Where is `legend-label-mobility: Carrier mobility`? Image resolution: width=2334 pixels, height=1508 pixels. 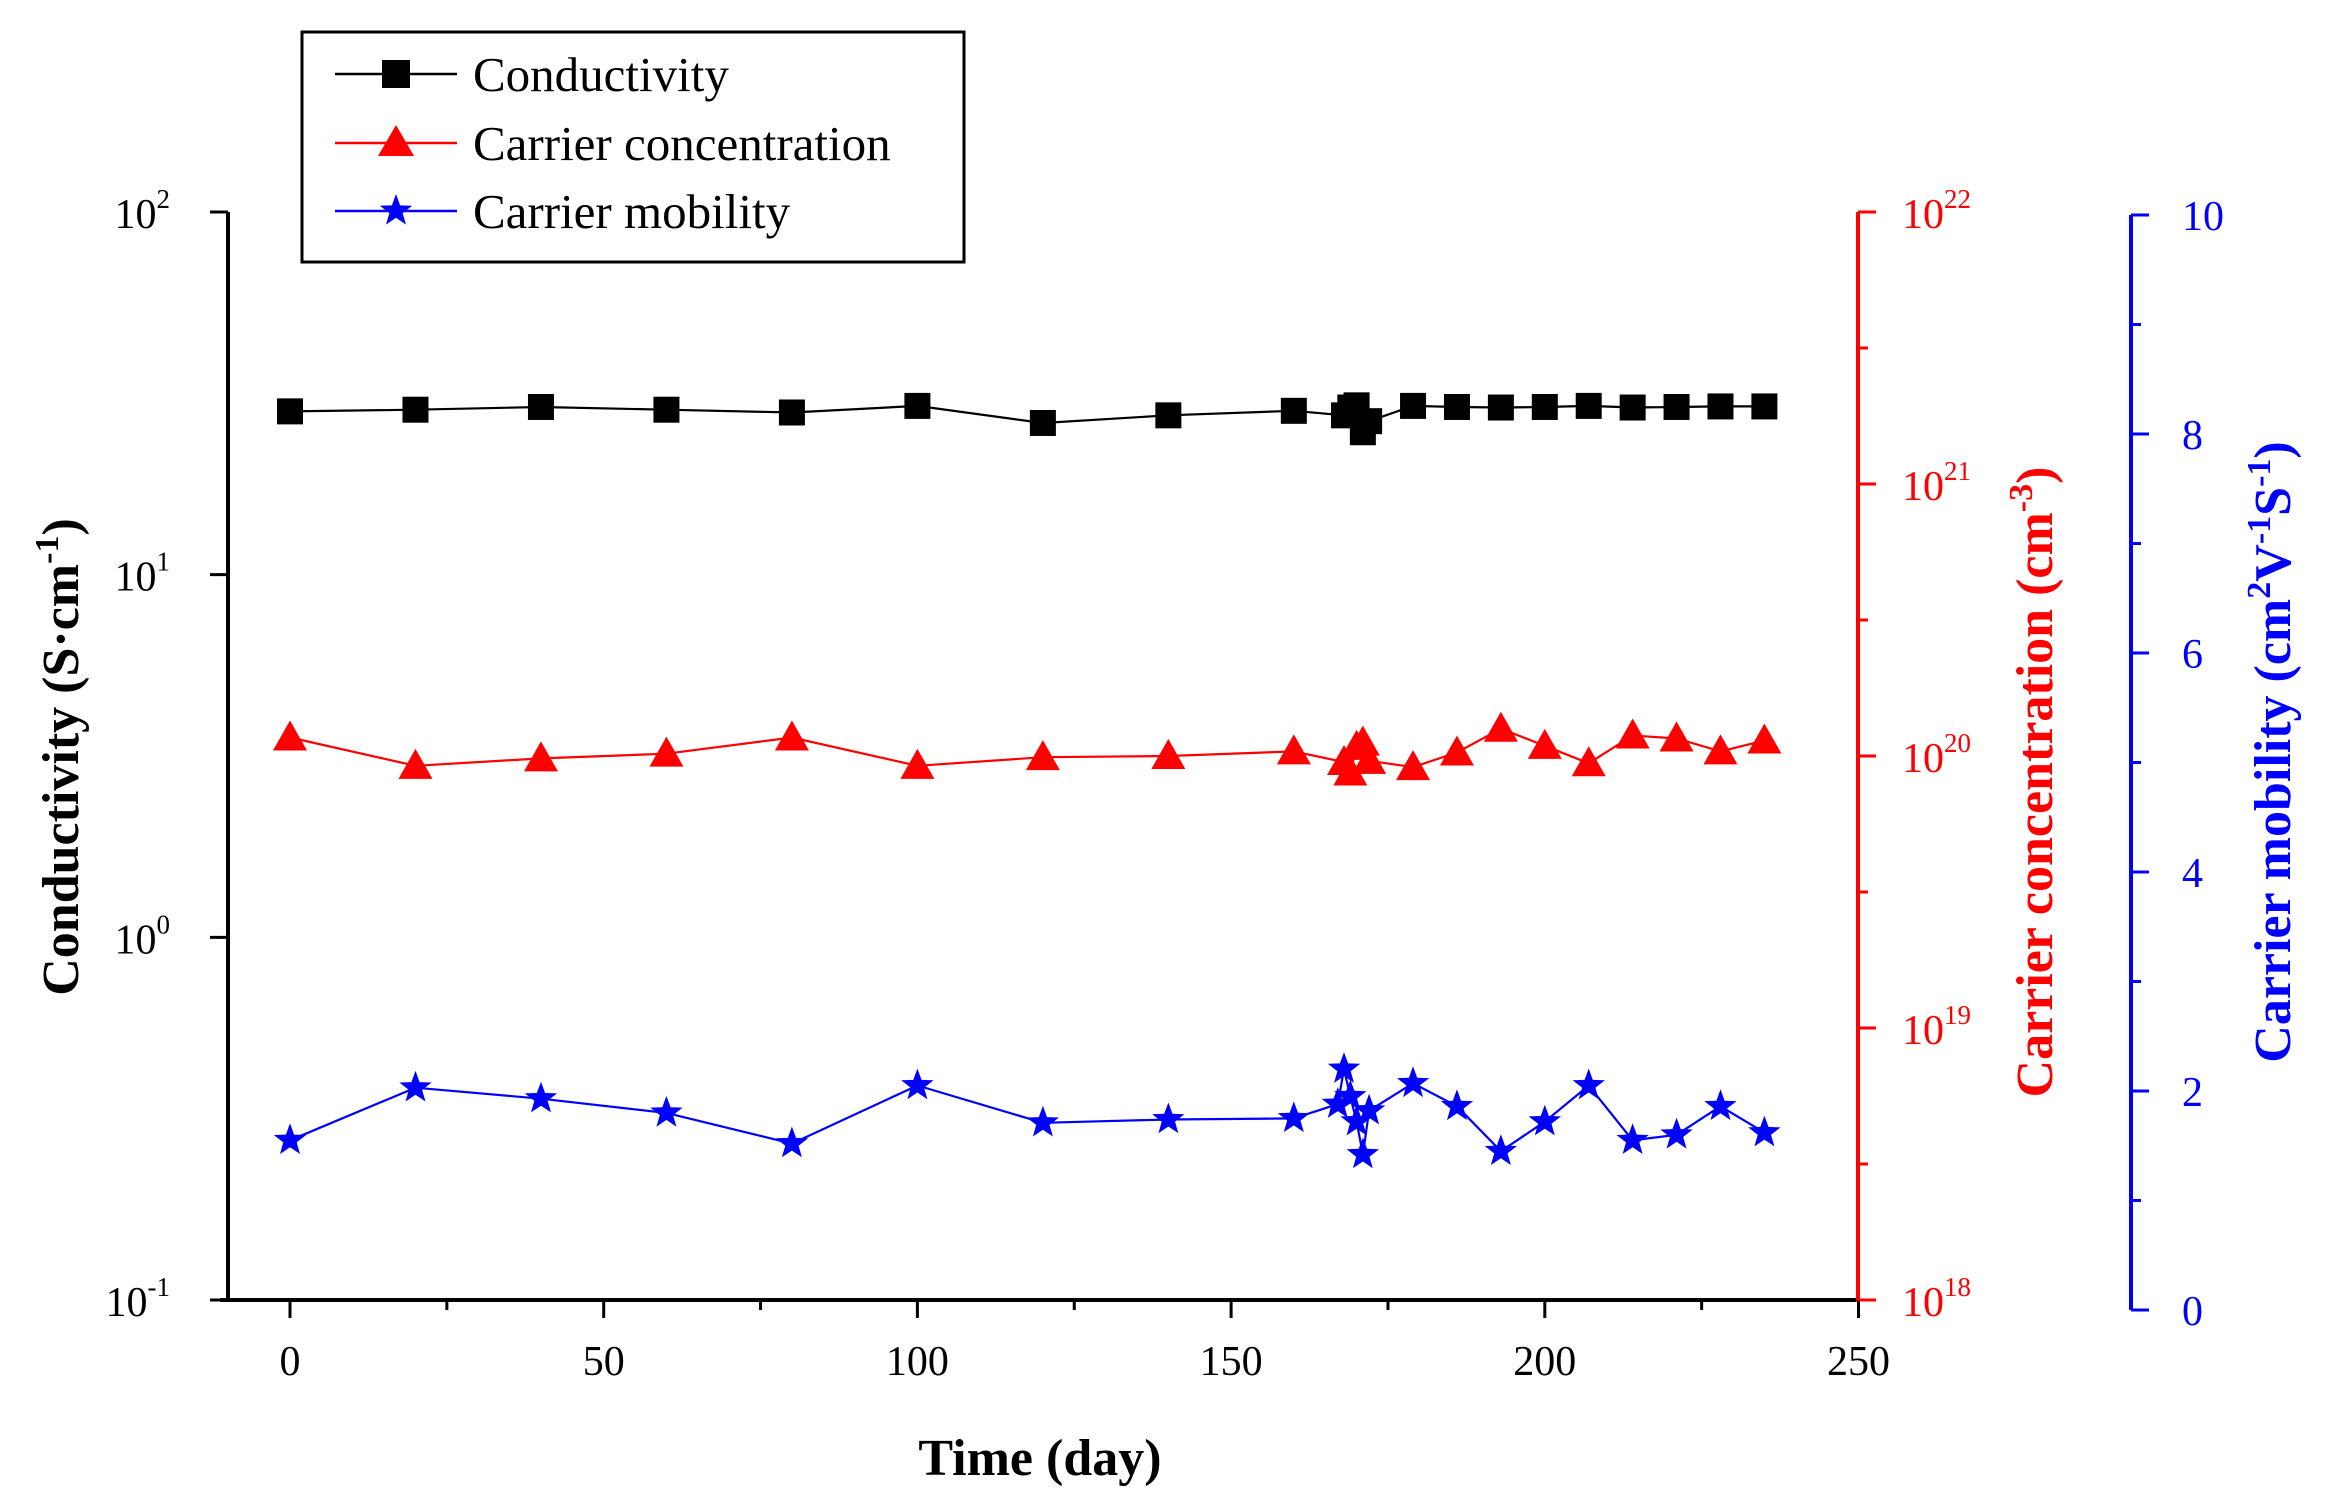 legend-label-mobility: Carrier mobility is located at coordinates (632, 211).